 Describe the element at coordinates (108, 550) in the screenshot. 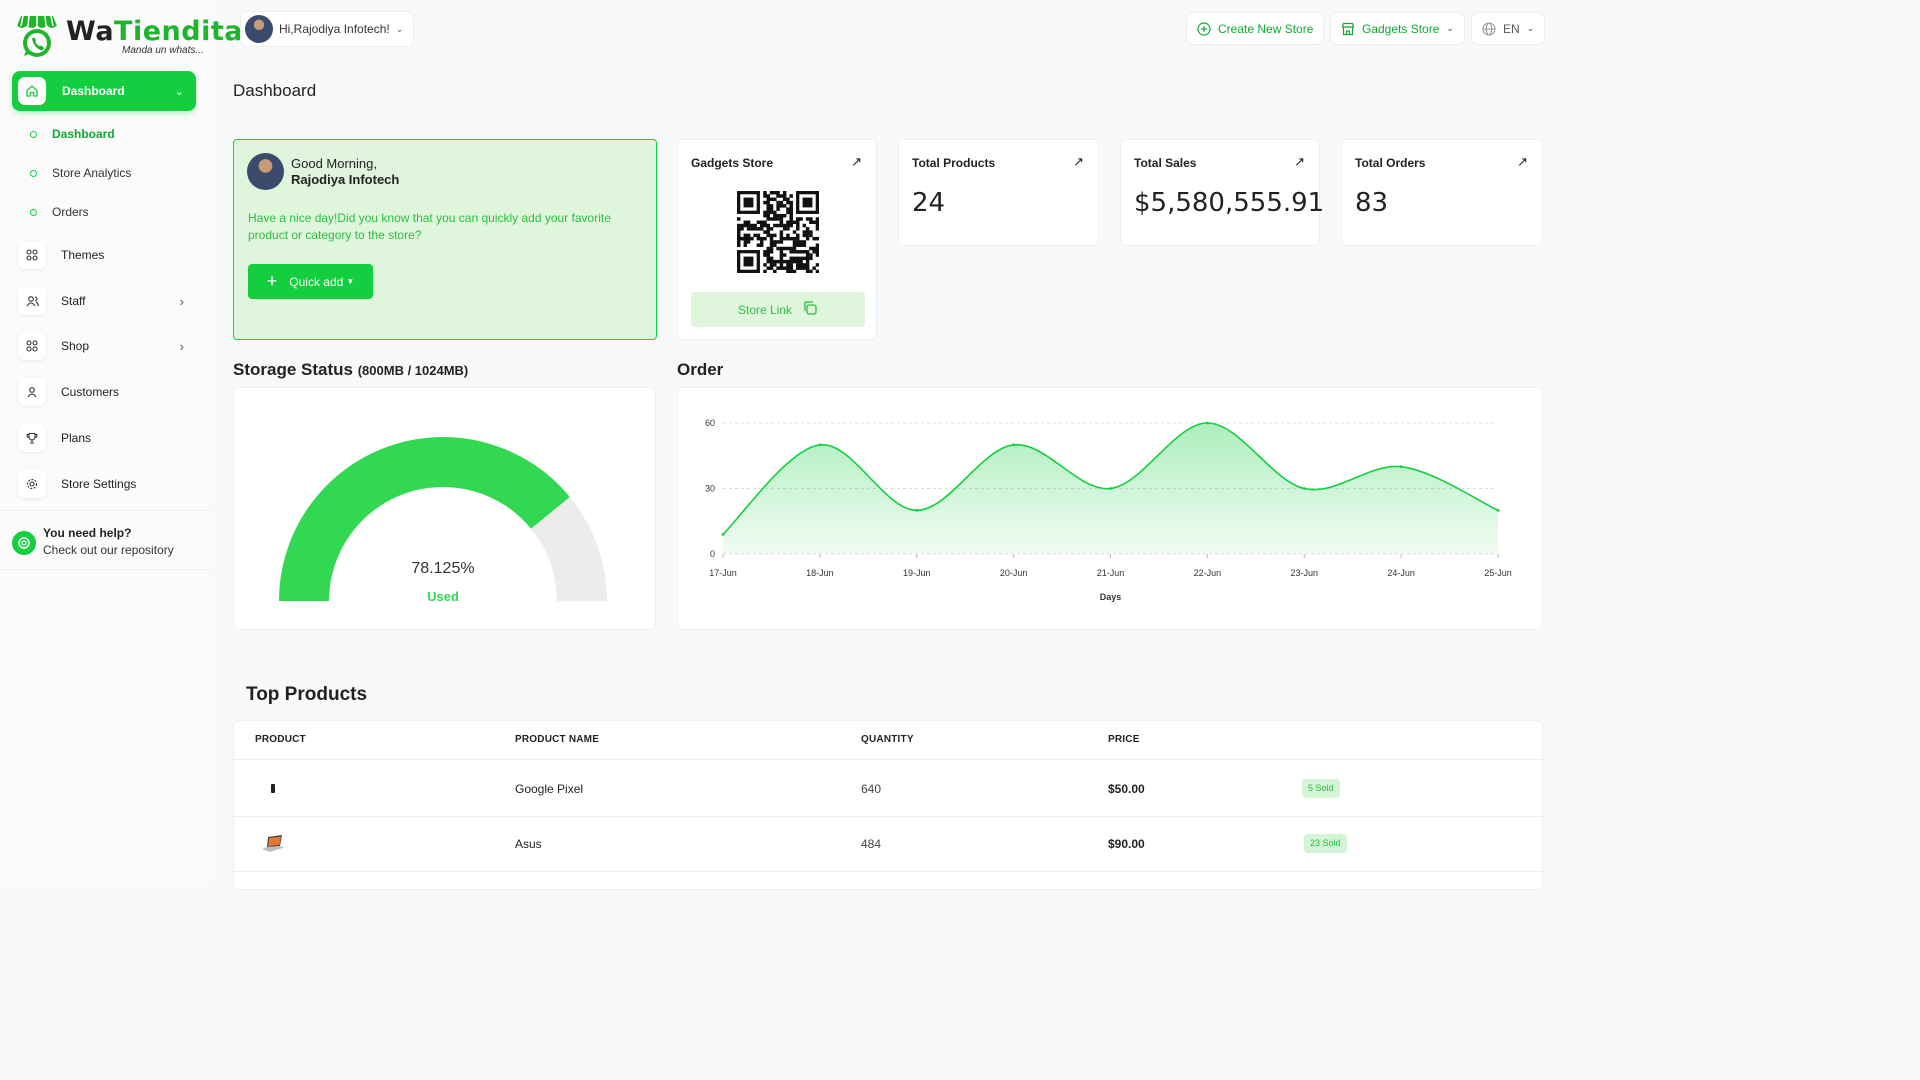

I see `help-link: Check out our repository` at that location.